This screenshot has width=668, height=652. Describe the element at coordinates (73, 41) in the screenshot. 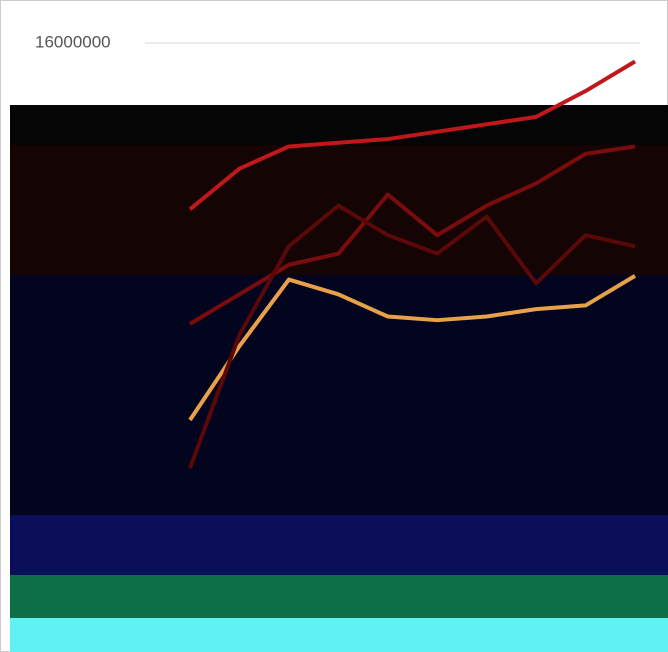

I see `y-tick-label: 16000000` at that location.